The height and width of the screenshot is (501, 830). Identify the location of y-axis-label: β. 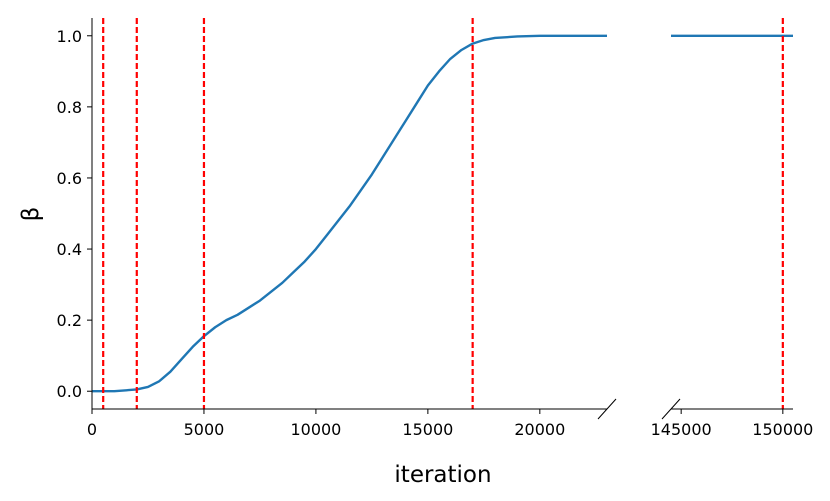
(31, 214).